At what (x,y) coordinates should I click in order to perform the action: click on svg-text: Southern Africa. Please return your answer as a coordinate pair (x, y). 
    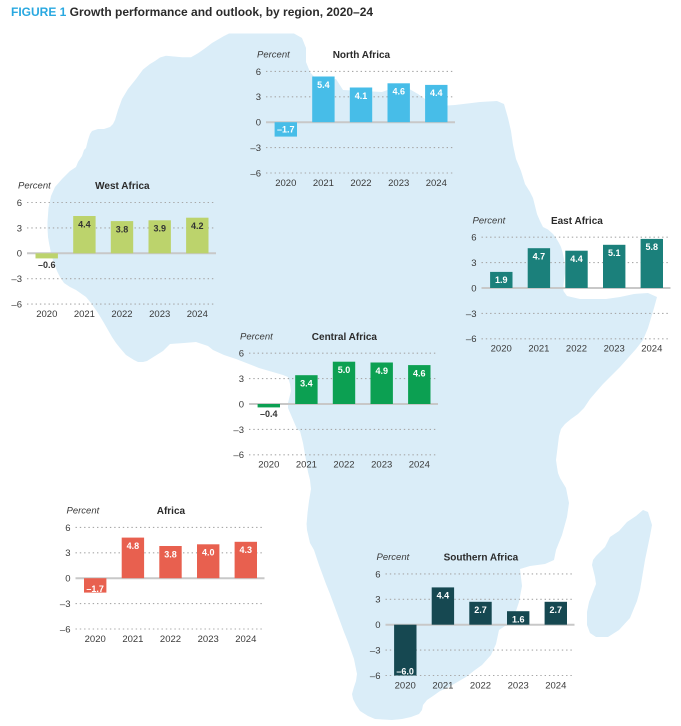
    Looking at the image, I should click on (481, 558).